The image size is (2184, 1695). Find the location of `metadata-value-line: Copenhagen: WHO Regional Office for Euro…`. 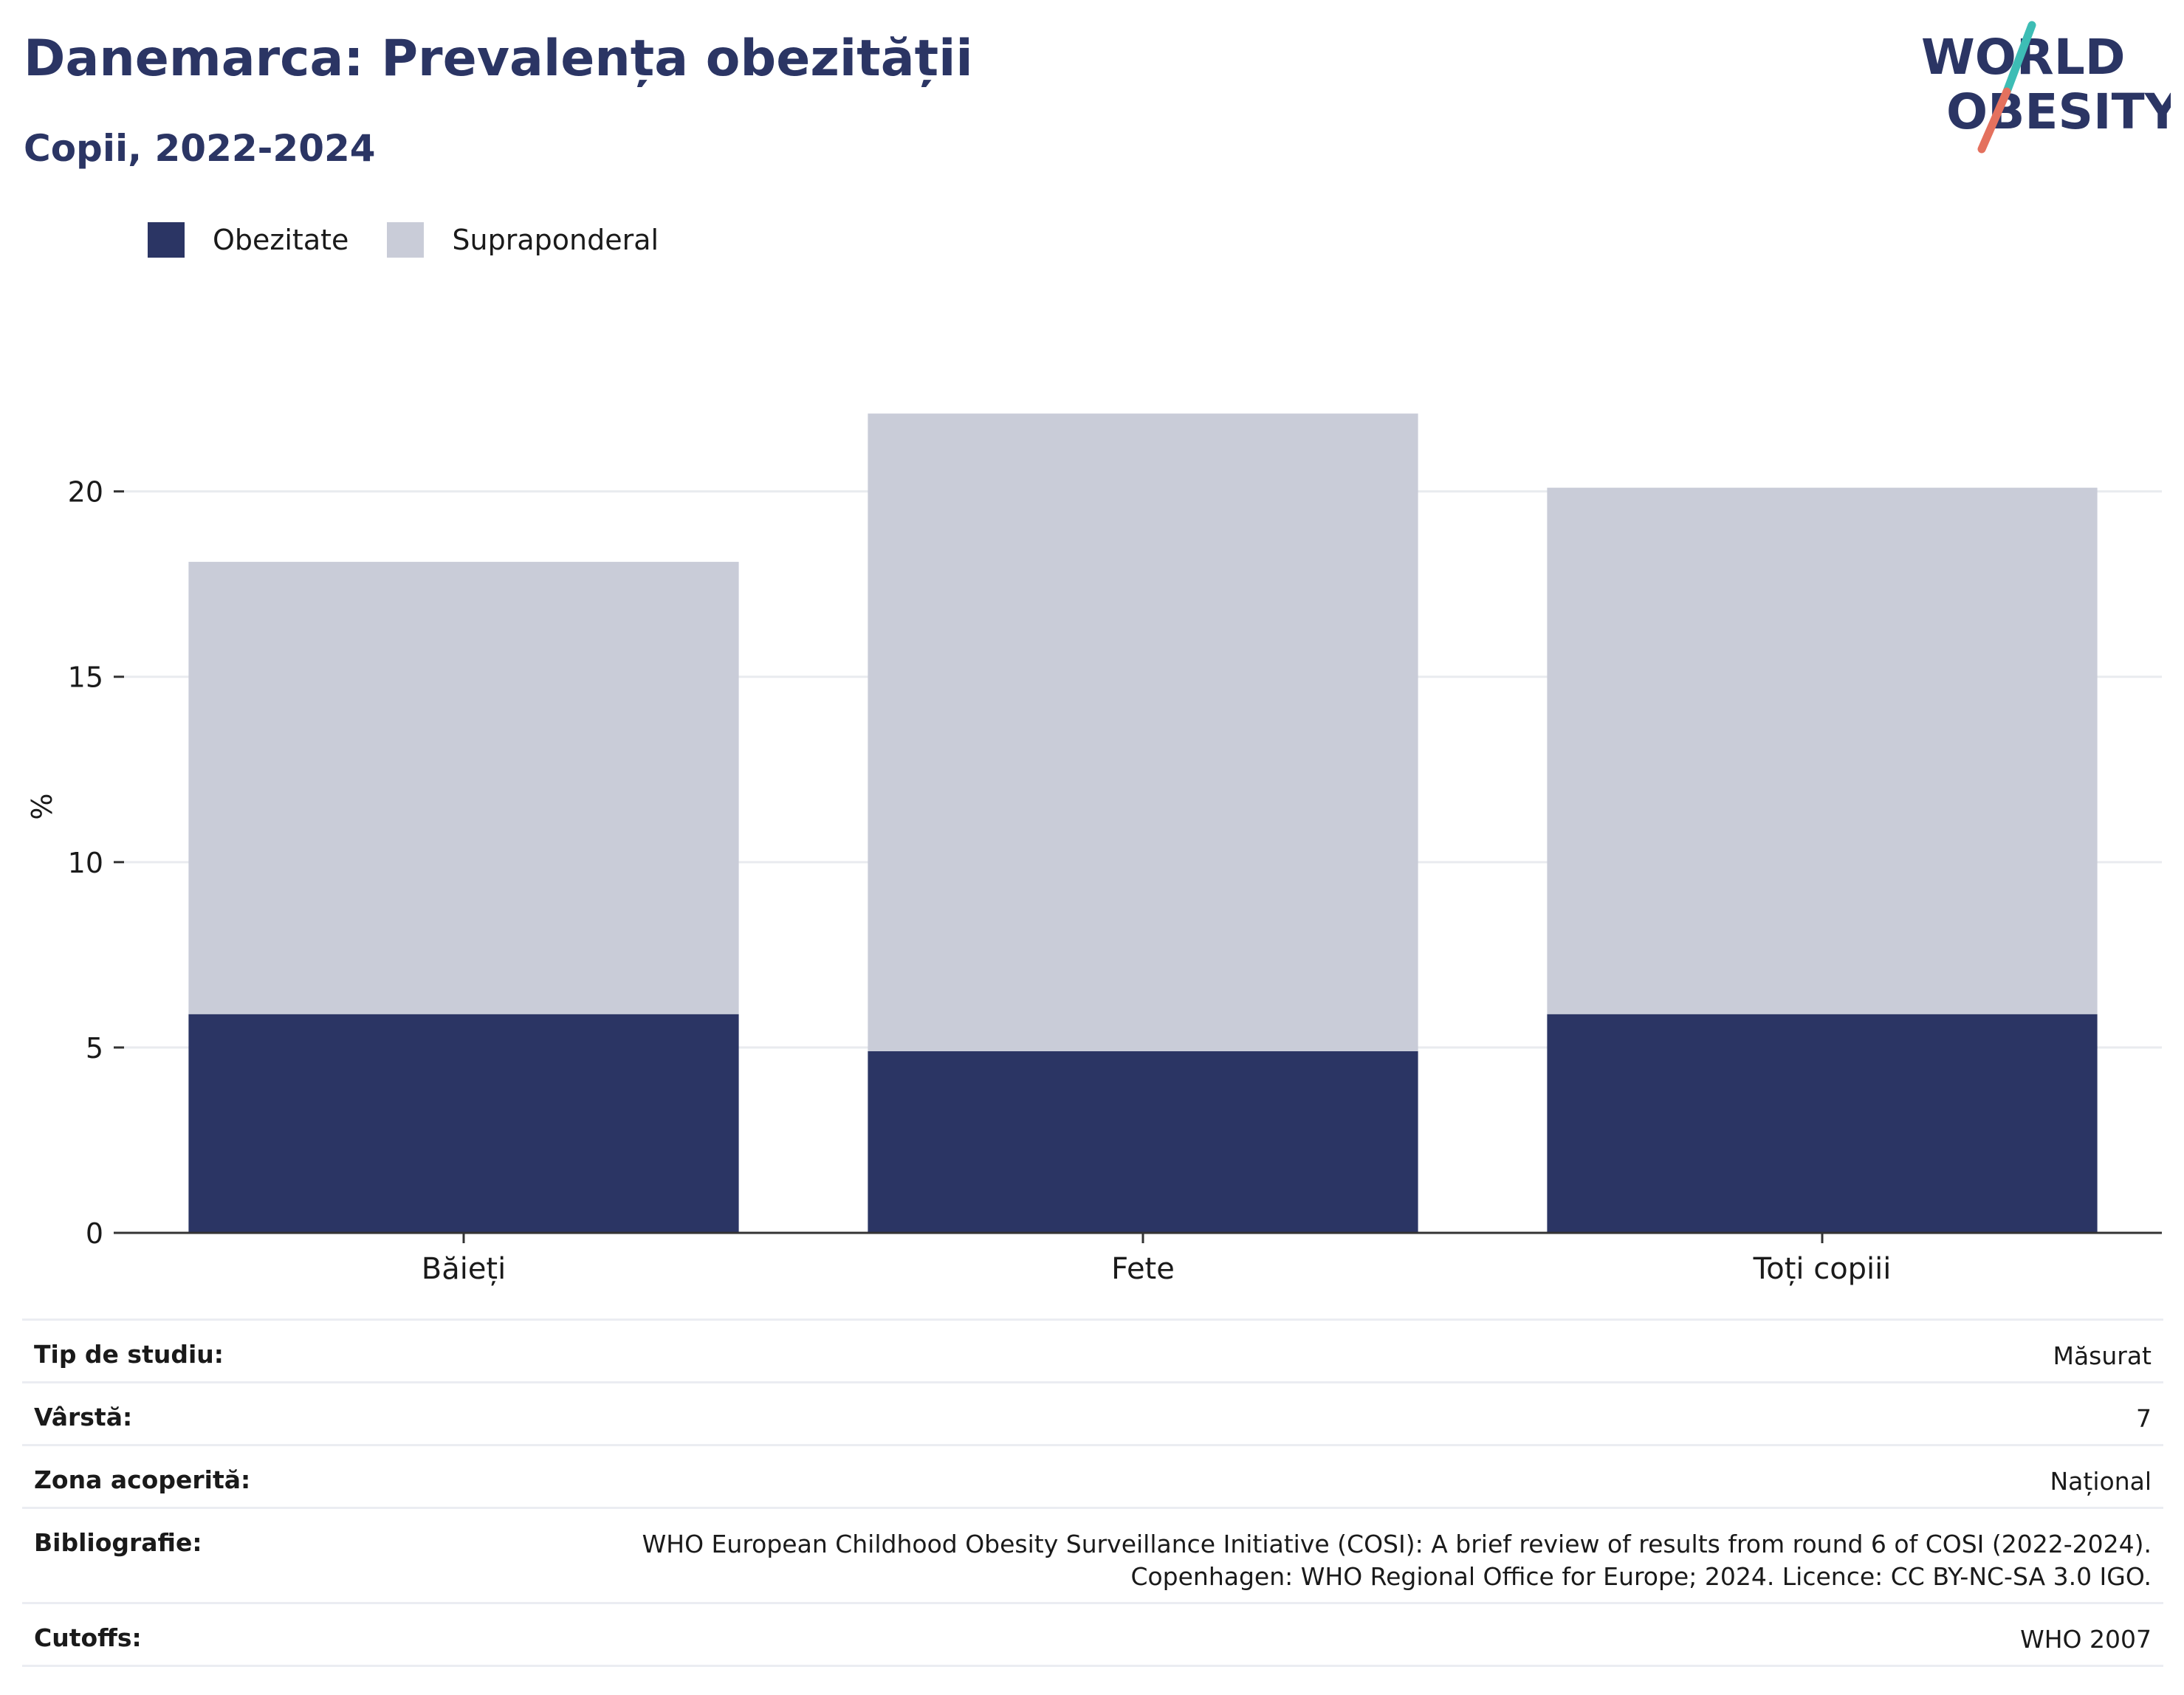

metadata-value-line: Copenhagen: WHO Regional Office for Euro… is located at coordinates (1641, 1577).